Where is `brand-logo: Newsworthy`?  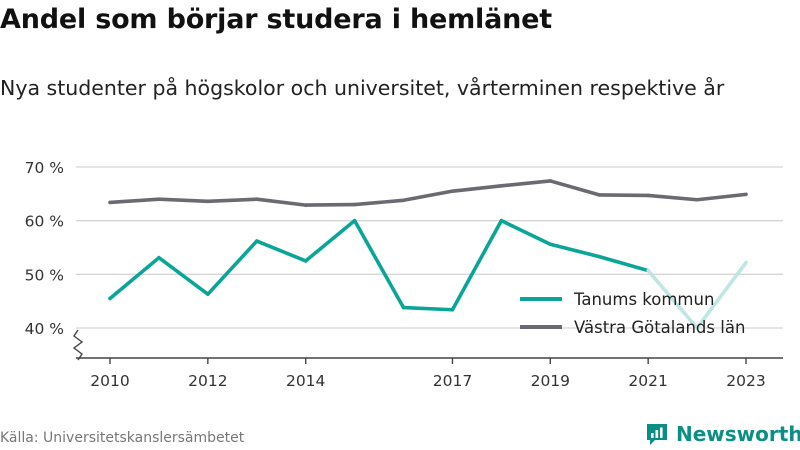 brand-logo: Newsworthy is located at coordinates (722, 434).